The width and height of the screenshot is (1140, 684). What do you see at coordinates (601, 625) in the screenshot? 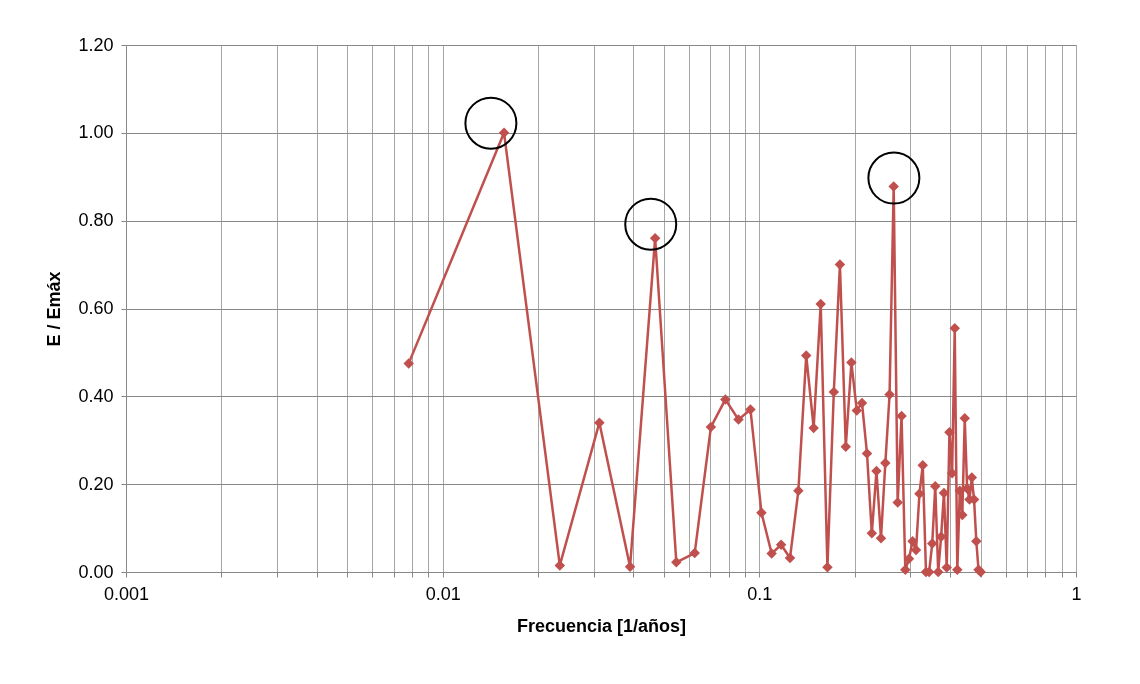
I see `x-axis-title: Frecuencia [1/años]` at bounding box center [601, 625].